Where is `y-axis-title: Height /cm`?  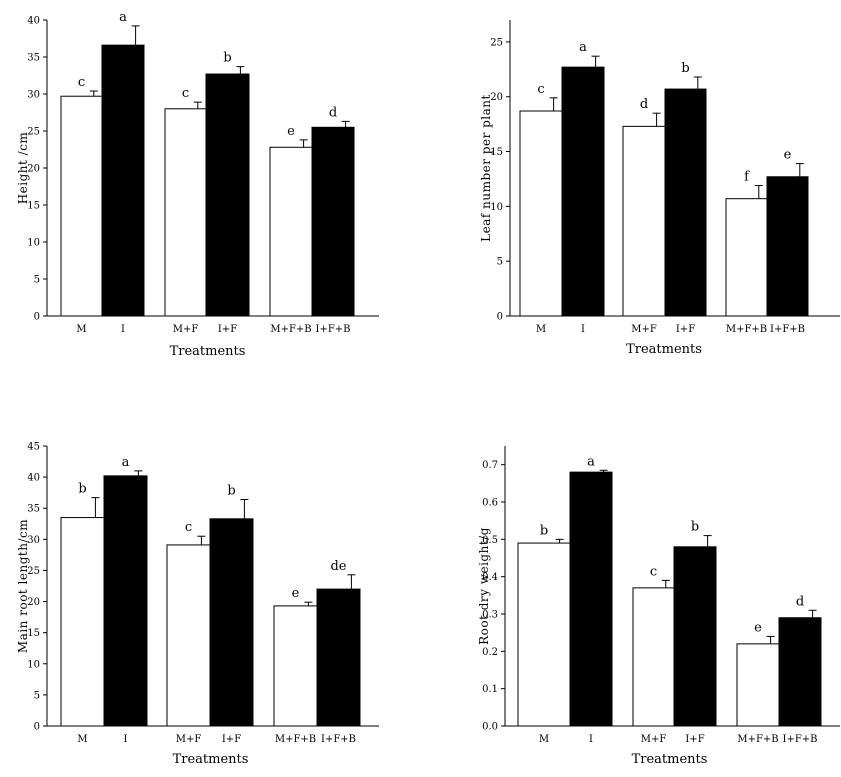 y-axis-title: Height /cm is located at coordinates (23, 168).